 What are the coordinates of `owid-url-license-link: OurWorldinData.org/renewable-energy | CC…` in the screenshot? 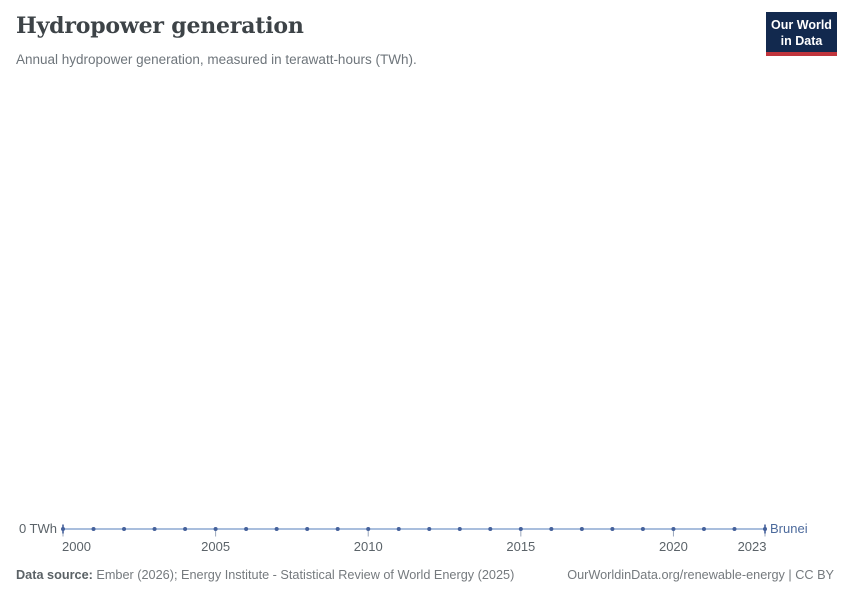 It's located at (700, 575).